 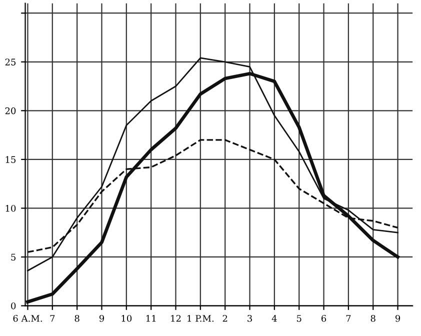 What do you see at coordinates (27, 318) in the screenshot?
I see `x-tick-label: 6 A.M.` at bounding box center [27, 318].